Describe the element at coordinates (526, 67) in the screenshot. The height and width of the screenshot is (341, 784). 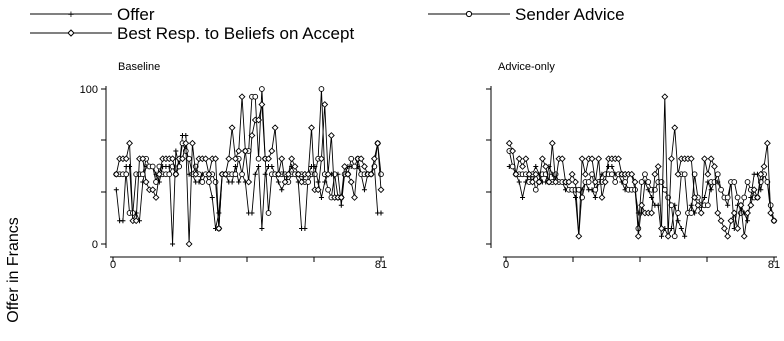
I see `panel-title: Advice-only` at that location.